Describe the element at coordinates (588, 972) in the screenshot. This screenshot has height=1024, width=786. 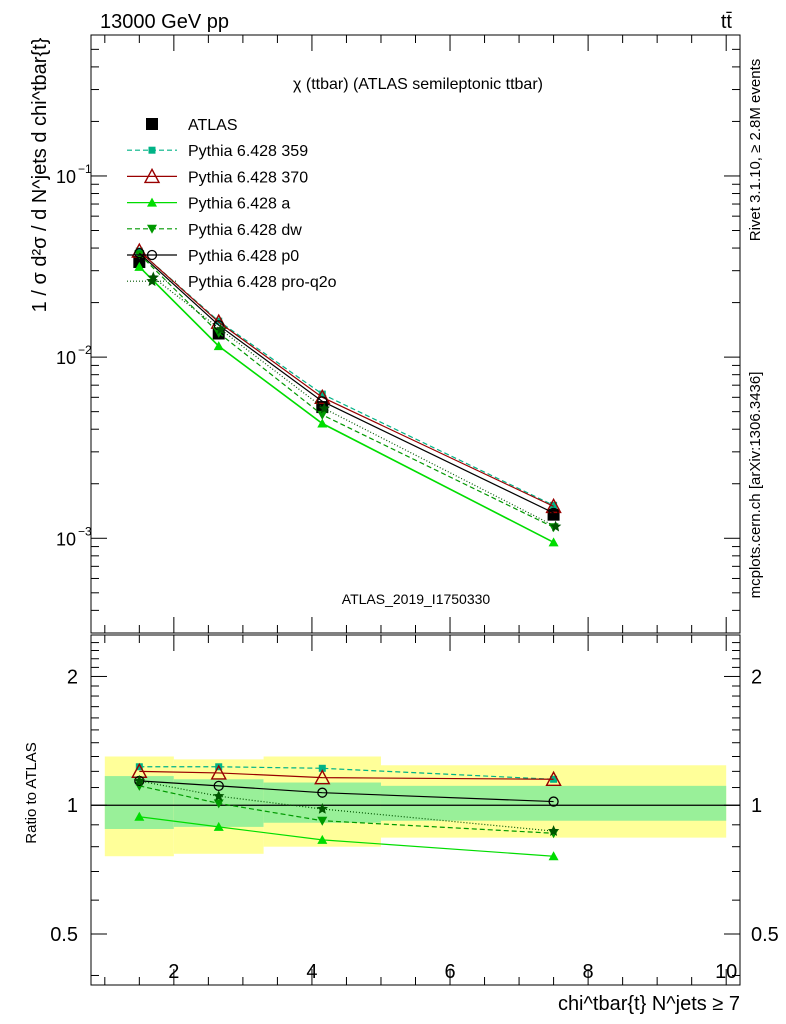
I see `x-tick-label: 8` at that location.